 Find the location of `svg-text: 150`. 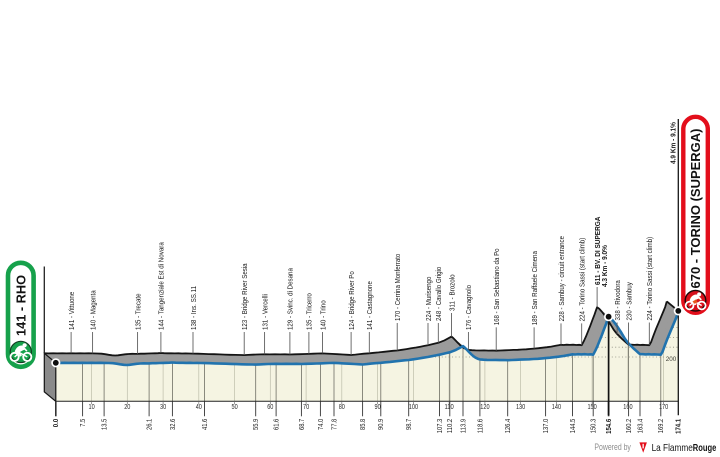

svg-text: 150 is located at coordinates (591, 407).